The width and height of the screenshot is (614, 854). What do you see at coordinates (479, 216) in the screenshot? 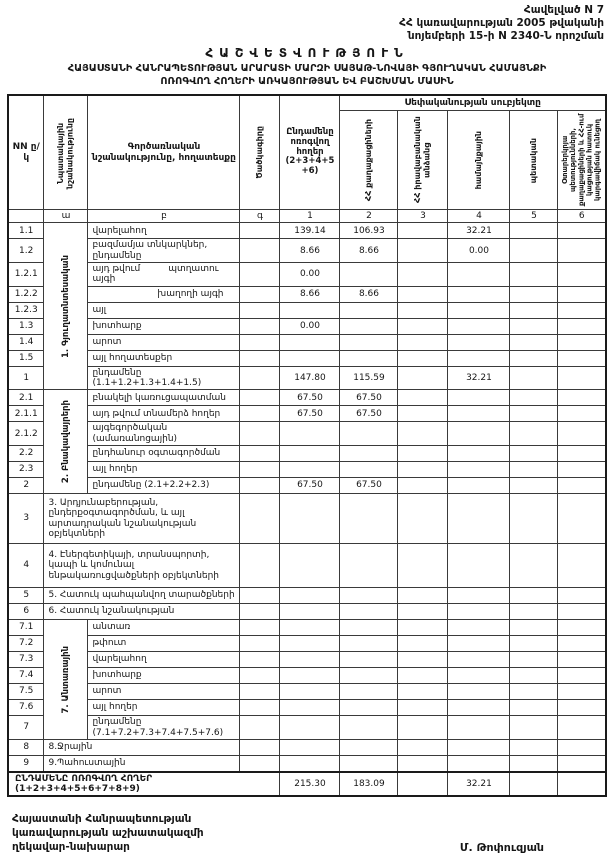
I see `index-cell-4: 4` at bounding box center [479, 216].